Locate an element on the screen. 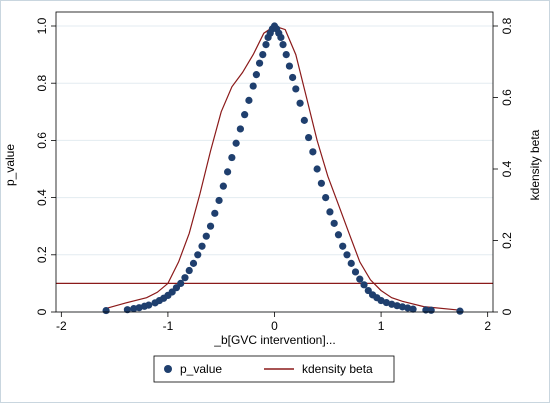 The width and height of the screenshot is (550, 408). y-tick-label-left: 0.4 is located at coordinates (42, 197).